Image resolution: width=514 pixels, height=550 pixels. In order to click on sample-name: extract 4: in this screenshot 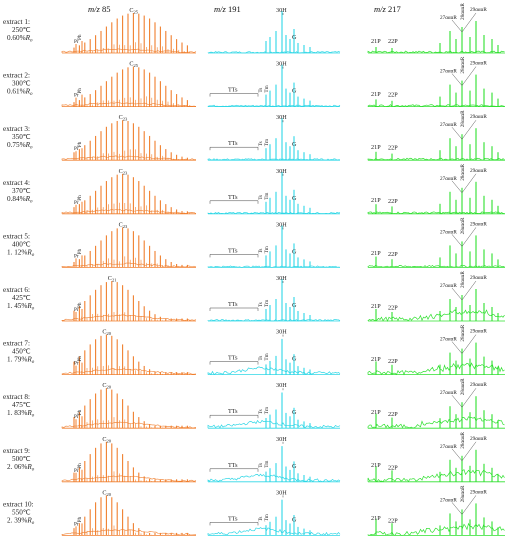, I will do `click(16, 183)`.